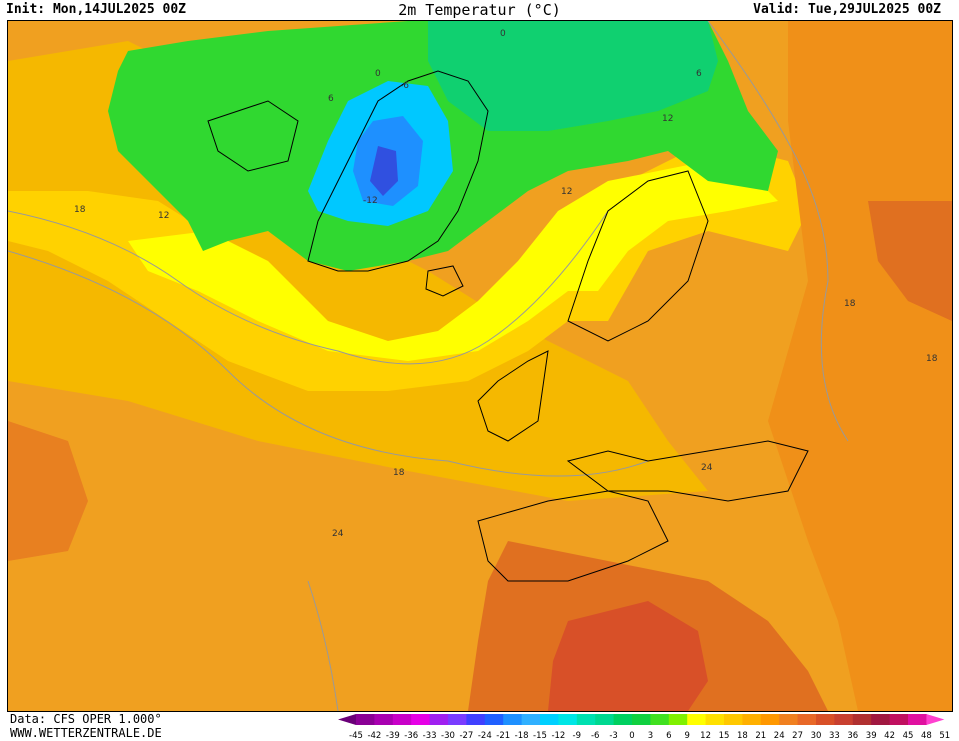 This screenshot has width=959, height=741. I want to click on data-source-label: Data: CFS OPER 1.000°, so click(86, 719).